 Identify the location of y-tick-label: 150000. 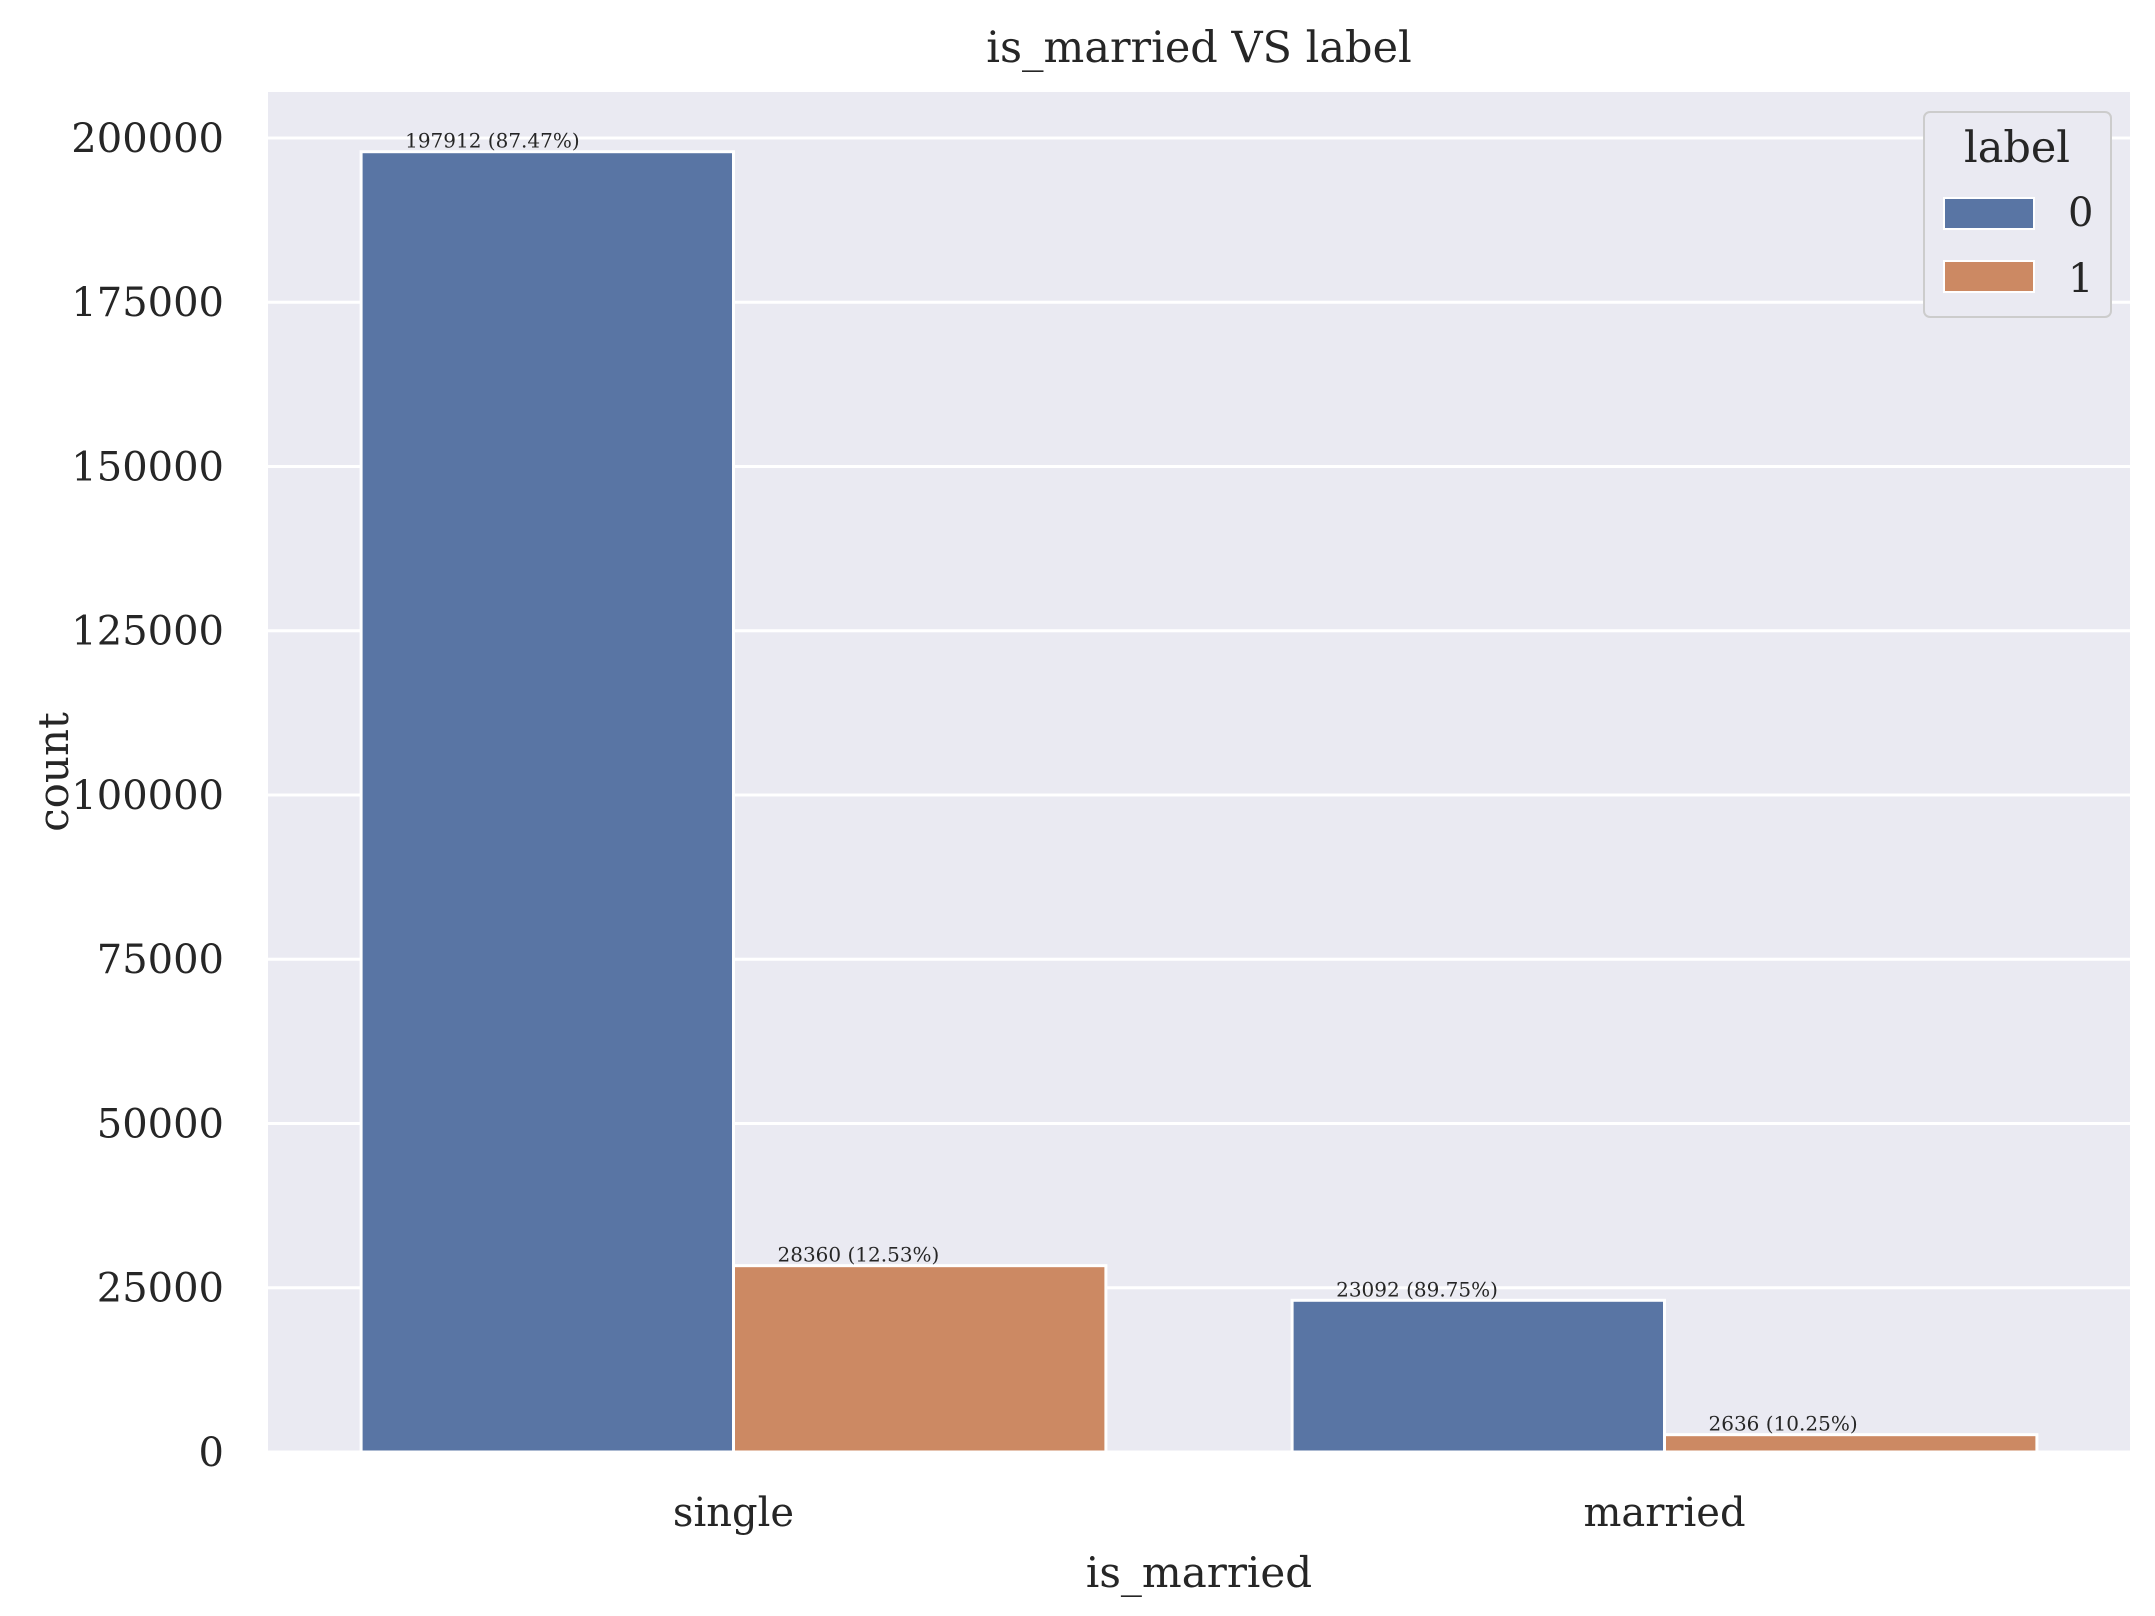
(147, 467).